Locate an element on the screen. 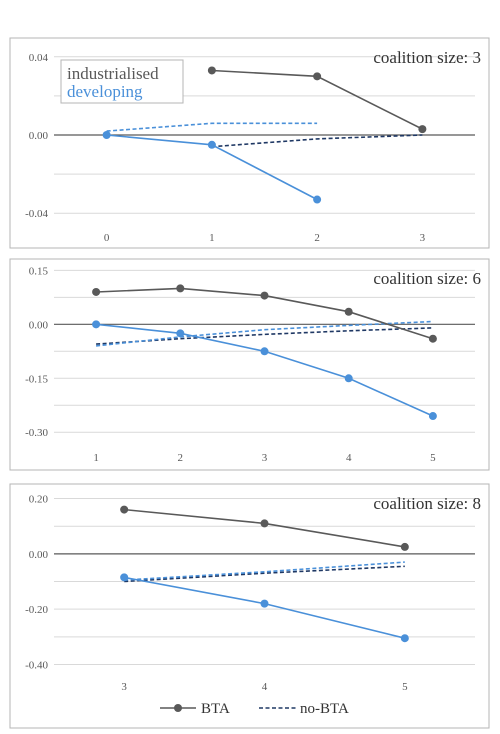  group-legend-developing: developing is located at coordinates (105, 91).